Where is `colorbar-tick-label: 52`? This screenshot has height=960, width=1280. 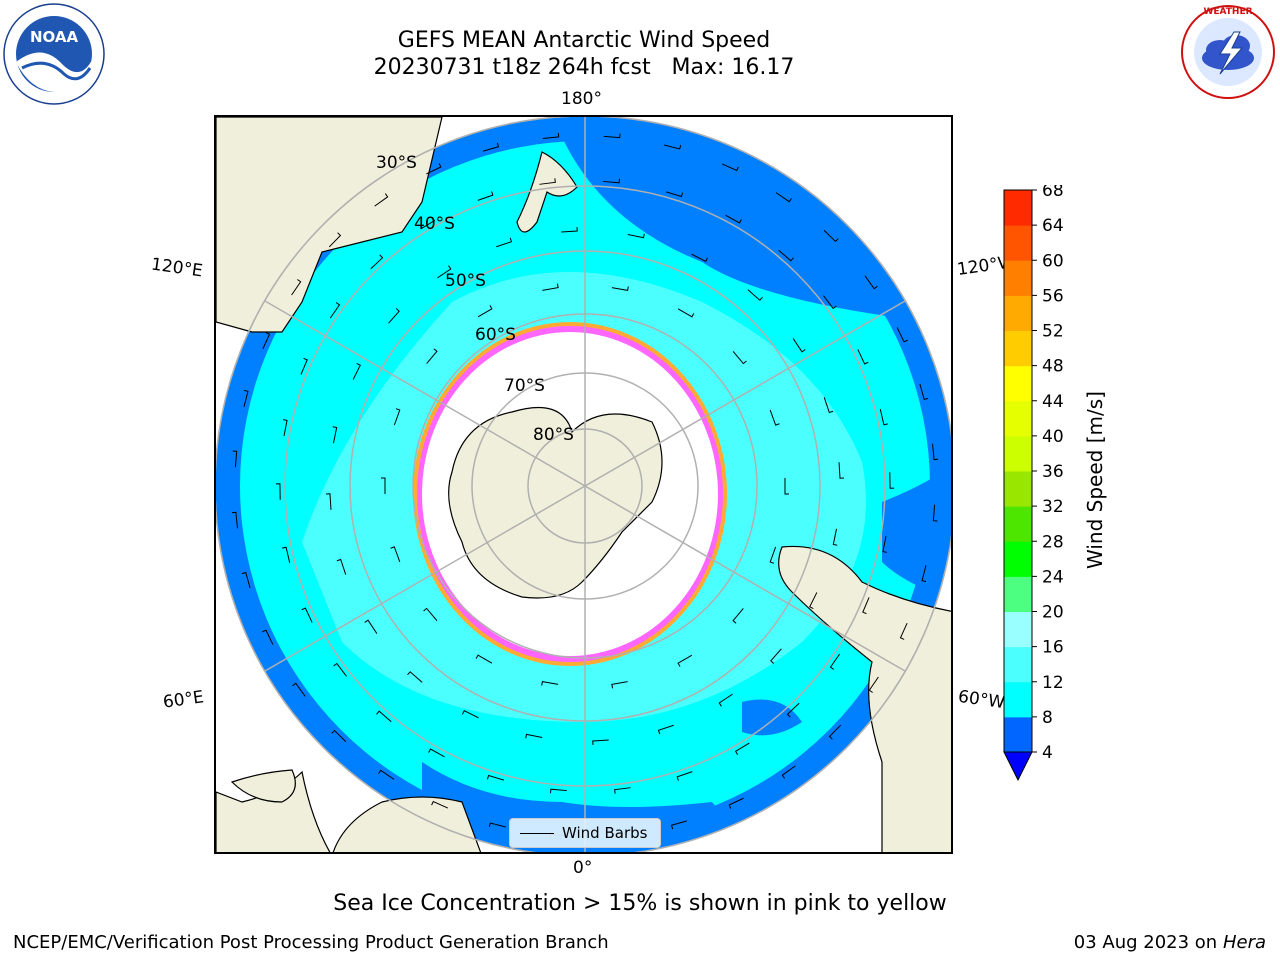 colorbar-tick-label: 52 is located at coordinates (1053, 332).